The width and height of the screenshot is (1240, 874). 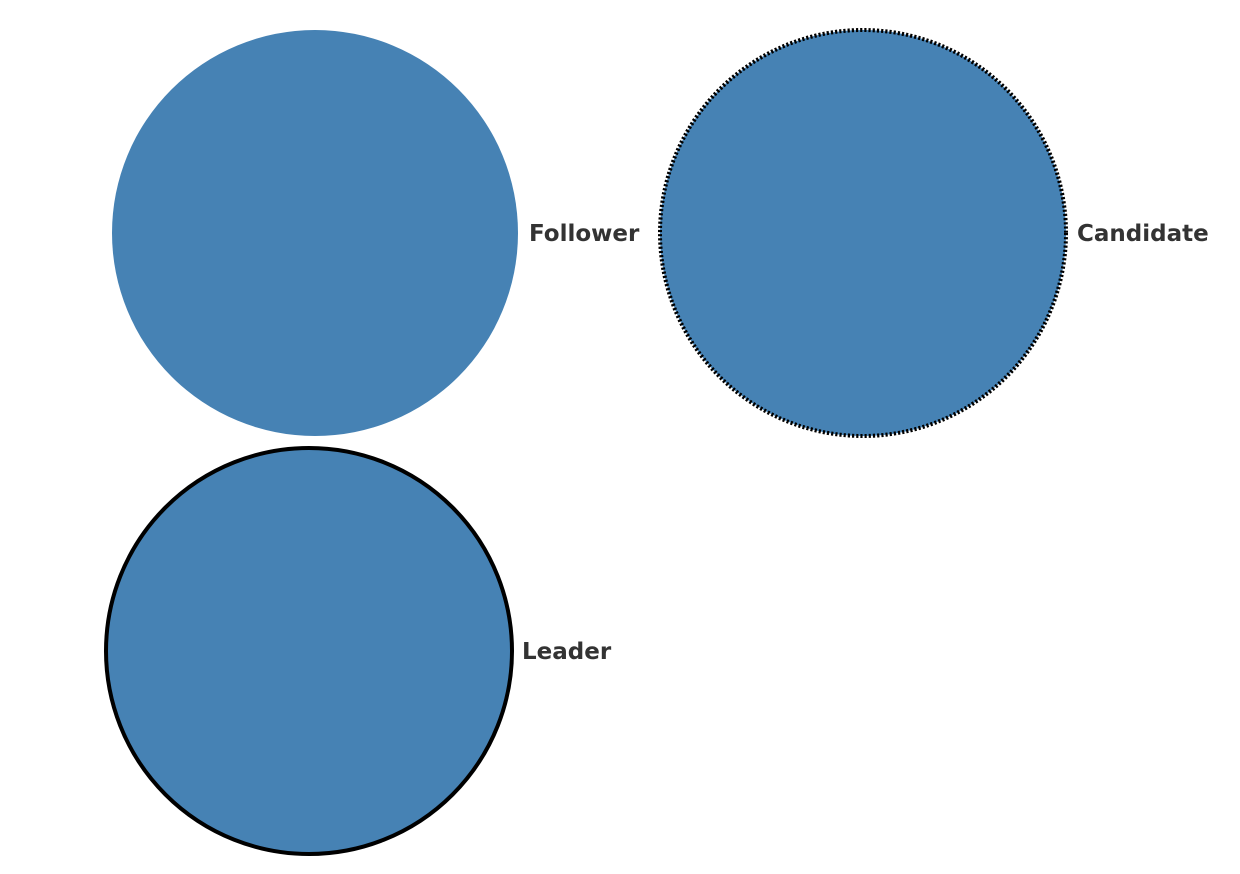 I want to click on leader-label: Leader, so click(x=567, y=652).